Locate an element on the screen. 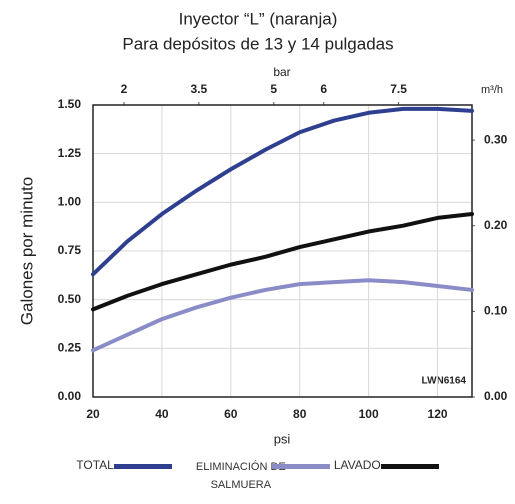 Image resolution: width=515 pixels, height=504 pixels. legend-item: LAVADO is located at coordinates (386, 465).